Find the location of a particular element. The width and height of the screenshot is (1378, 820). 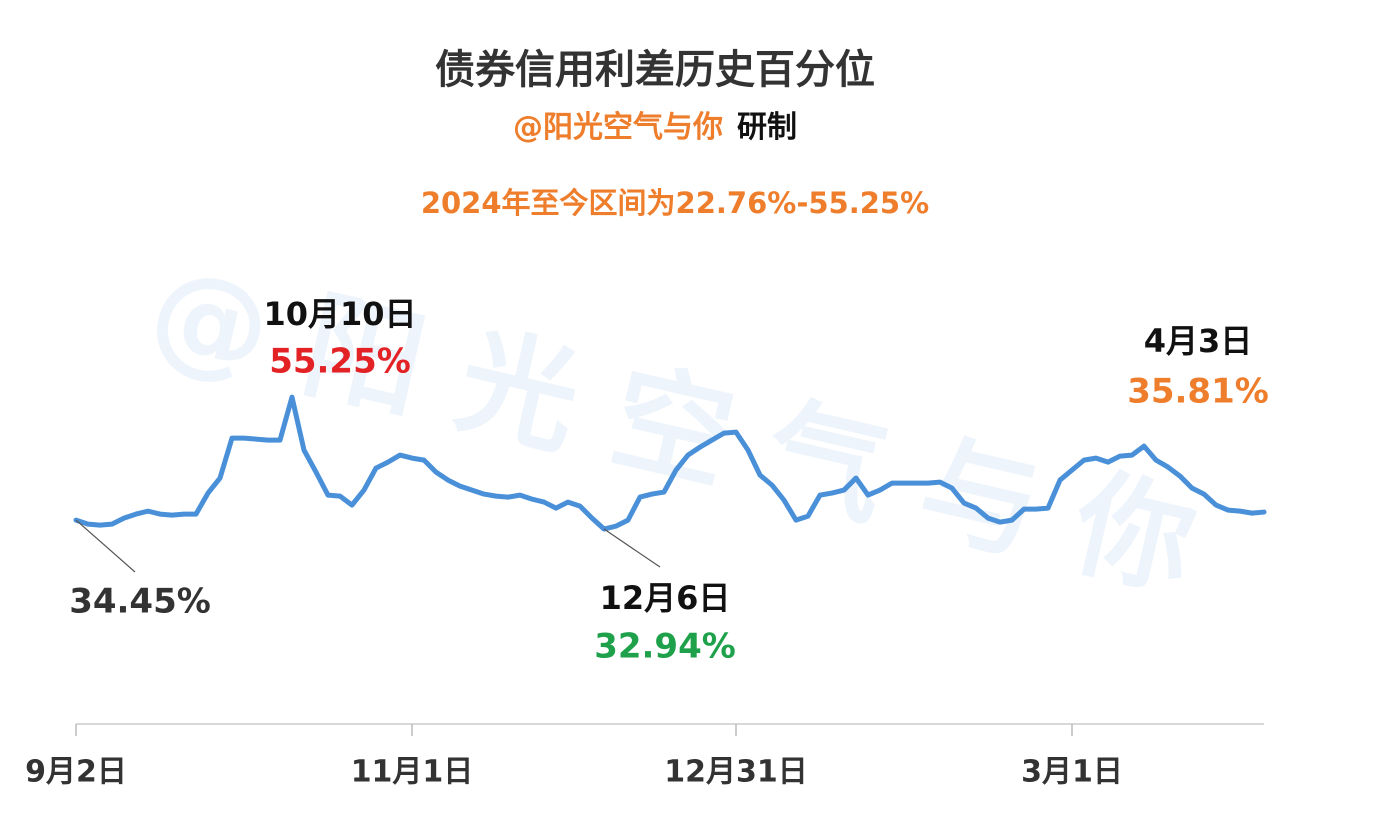

data-label: 34.45% is located at coordinates (140, 602).